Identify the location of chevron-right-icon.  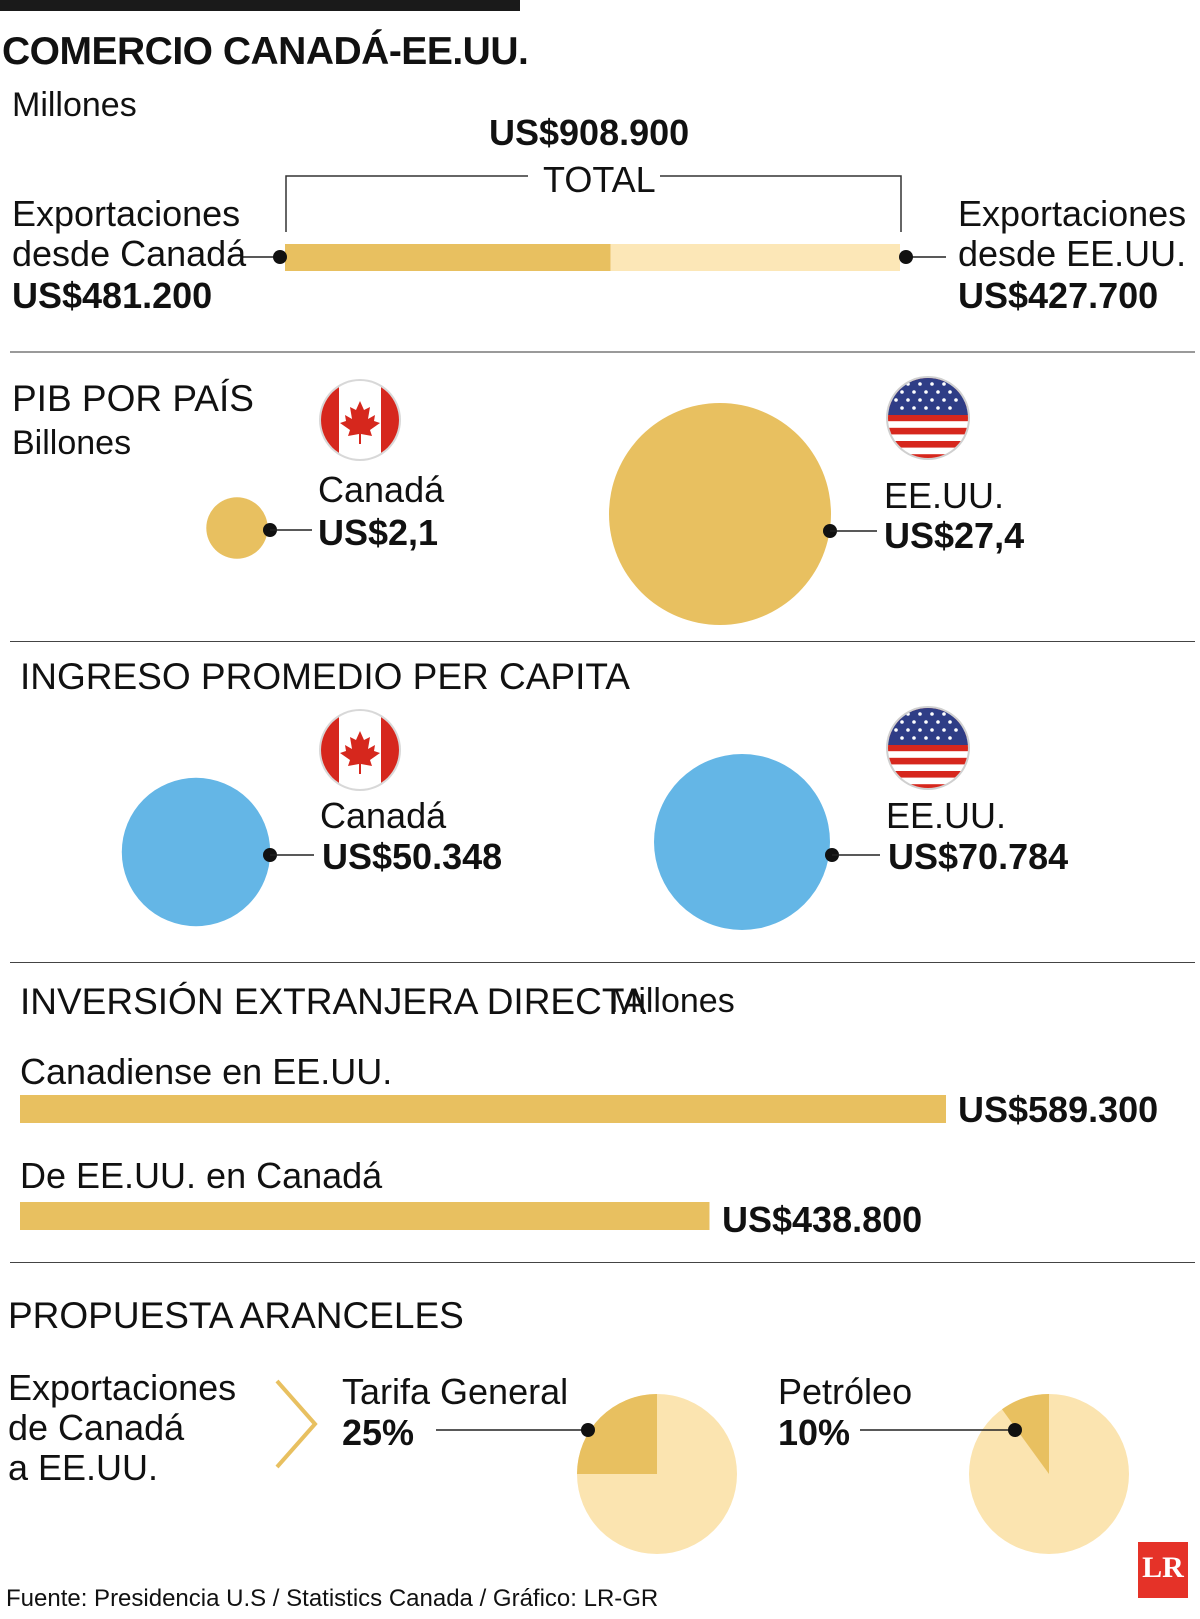
(296, 1424).